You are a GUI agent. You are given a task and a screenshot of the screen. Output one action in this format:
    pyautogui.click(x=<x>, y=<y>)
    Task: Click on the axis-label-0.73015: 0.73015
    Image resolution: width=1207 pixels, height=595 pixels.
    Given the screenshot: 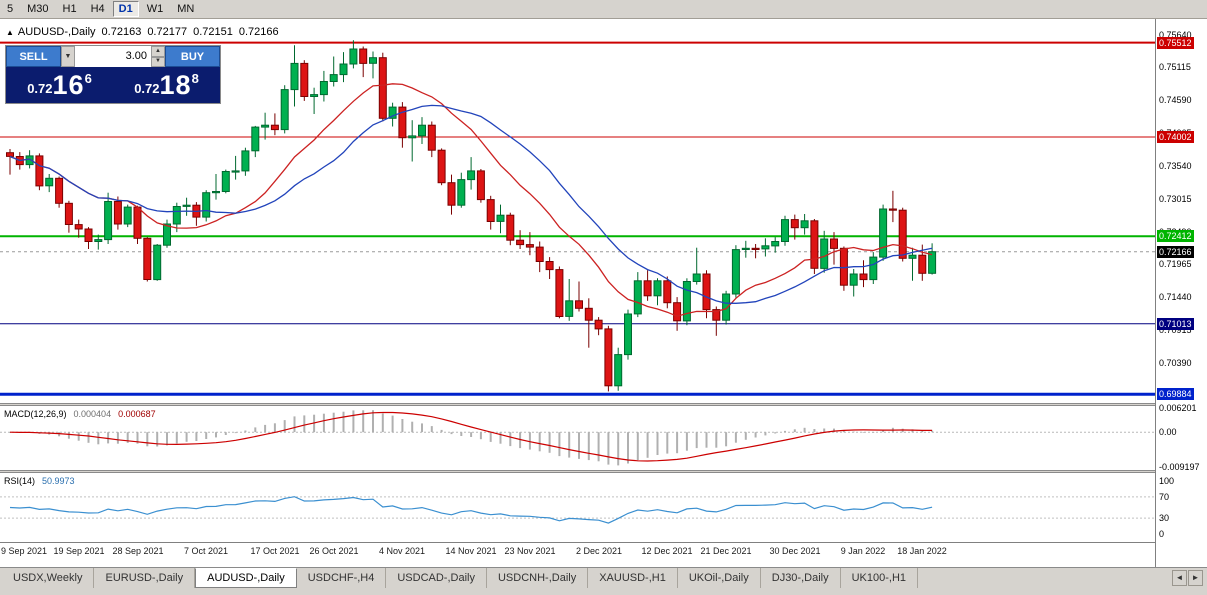 What is the action you would take?
    pyautogui.click(x=1175, y=198)
    